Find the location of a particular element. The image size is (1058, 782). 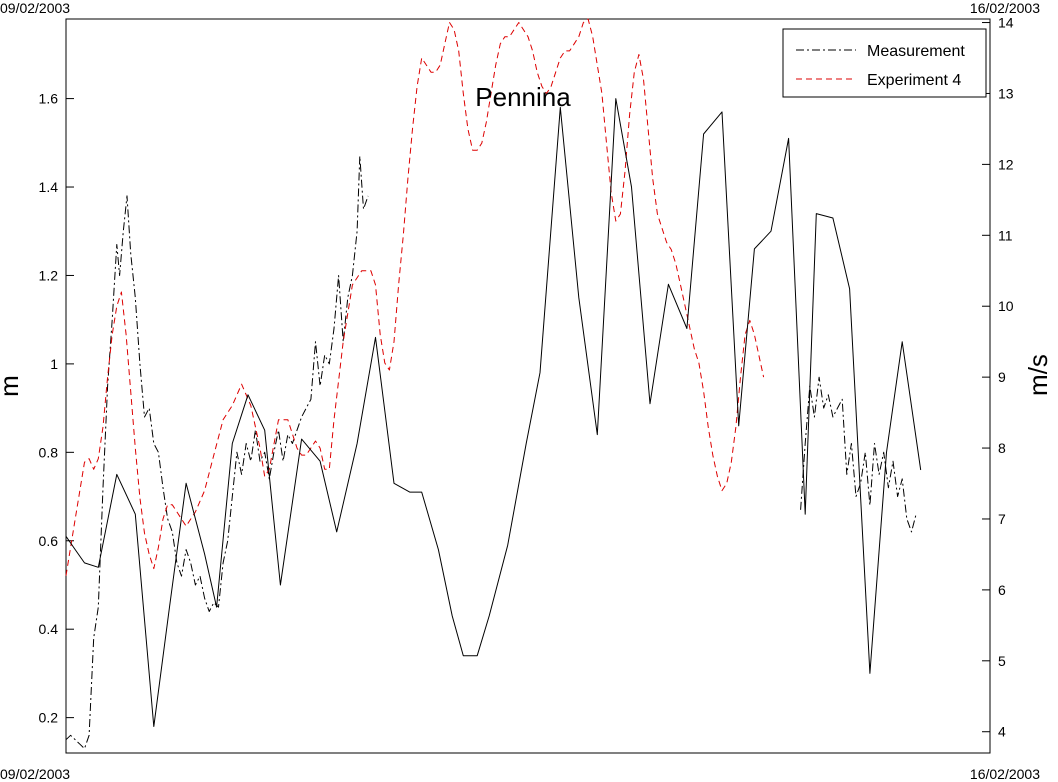

right-tick-label: 4 is located at coordinates (1002, 732).